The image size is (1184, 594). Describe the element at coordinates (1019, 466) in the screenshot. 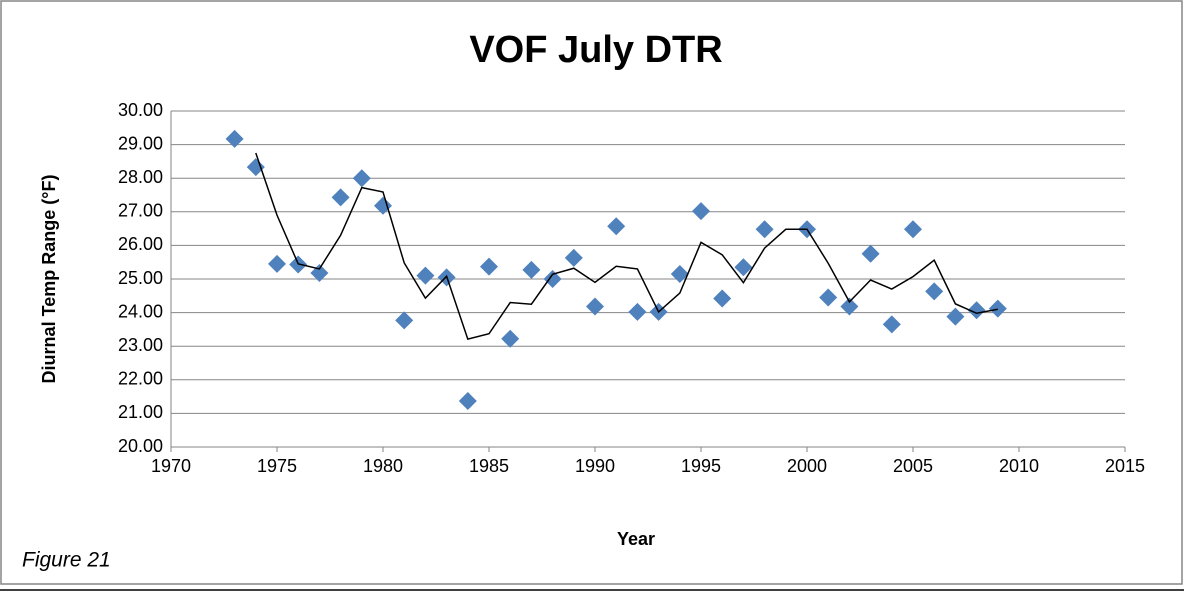

I see `x-tick-label: 2010` at that location.